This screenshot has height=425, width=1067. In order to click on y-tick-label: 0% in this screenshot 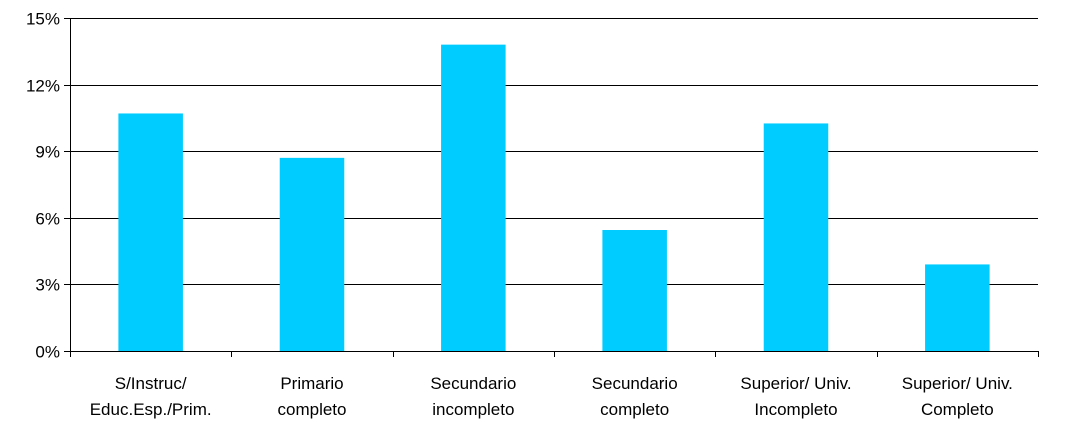, I will do `click(47, 352)`.